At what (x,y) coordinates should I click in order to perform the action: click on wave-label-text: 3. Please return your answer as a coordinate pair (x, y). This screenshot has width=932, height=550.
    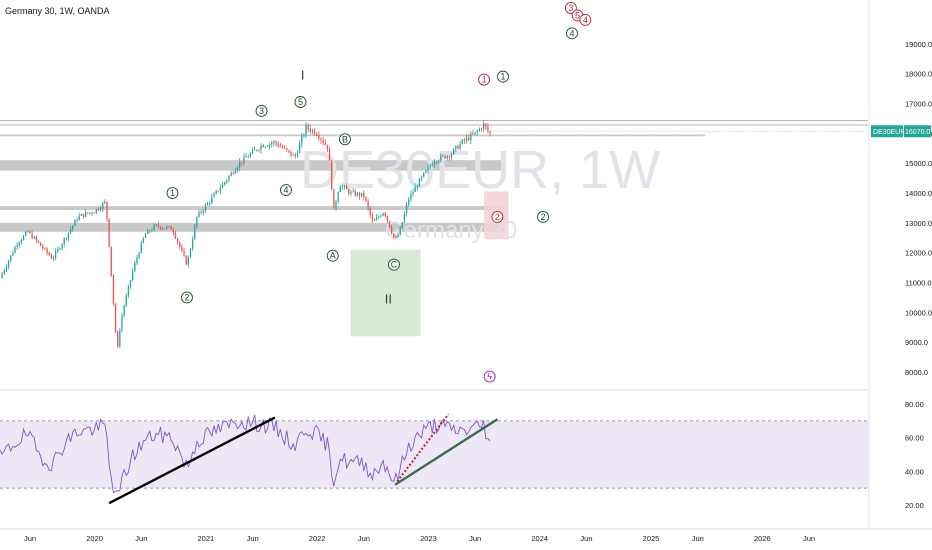
    Looking at the image, I should click on (570, 8).